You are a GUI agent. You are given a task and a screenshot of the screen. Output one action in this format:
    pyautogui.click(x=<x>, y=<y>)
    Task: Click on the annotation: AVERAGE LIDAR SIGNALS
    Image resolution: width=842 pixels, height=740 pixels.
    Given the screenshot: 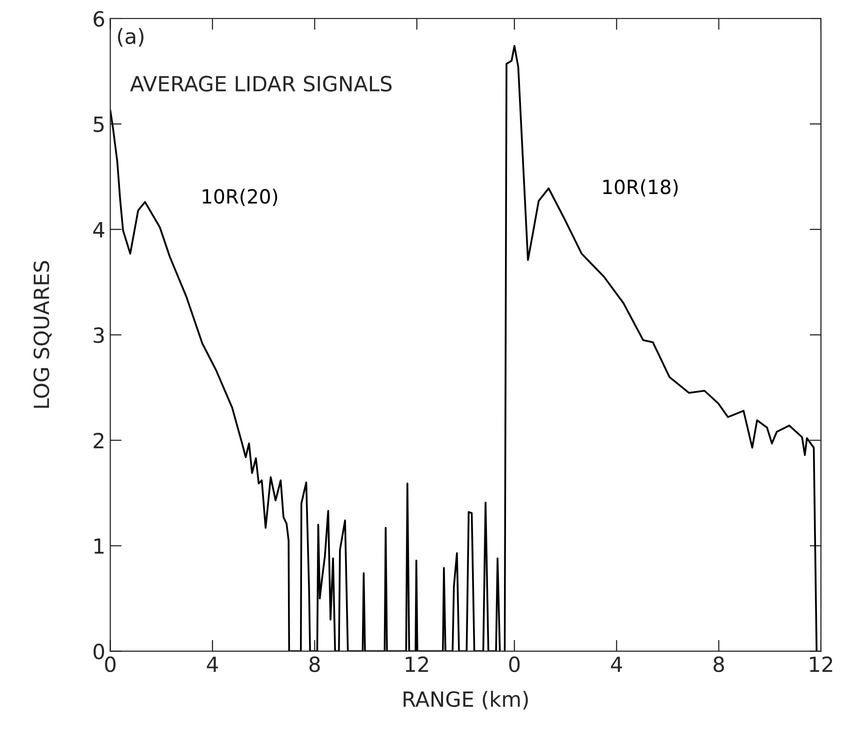 What is the action you would take?
    pyautogui.click(x=261, y=84)
    